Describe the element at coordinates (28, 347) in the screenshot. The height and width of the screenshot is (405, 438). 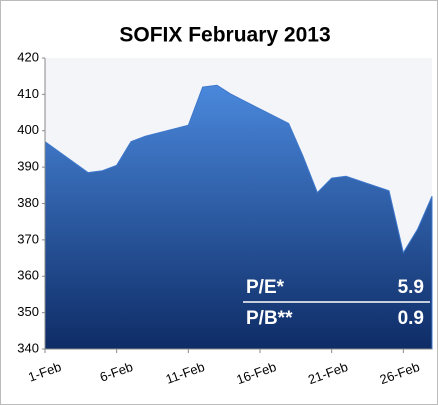
I see `y-tick-label: 340` at that location.